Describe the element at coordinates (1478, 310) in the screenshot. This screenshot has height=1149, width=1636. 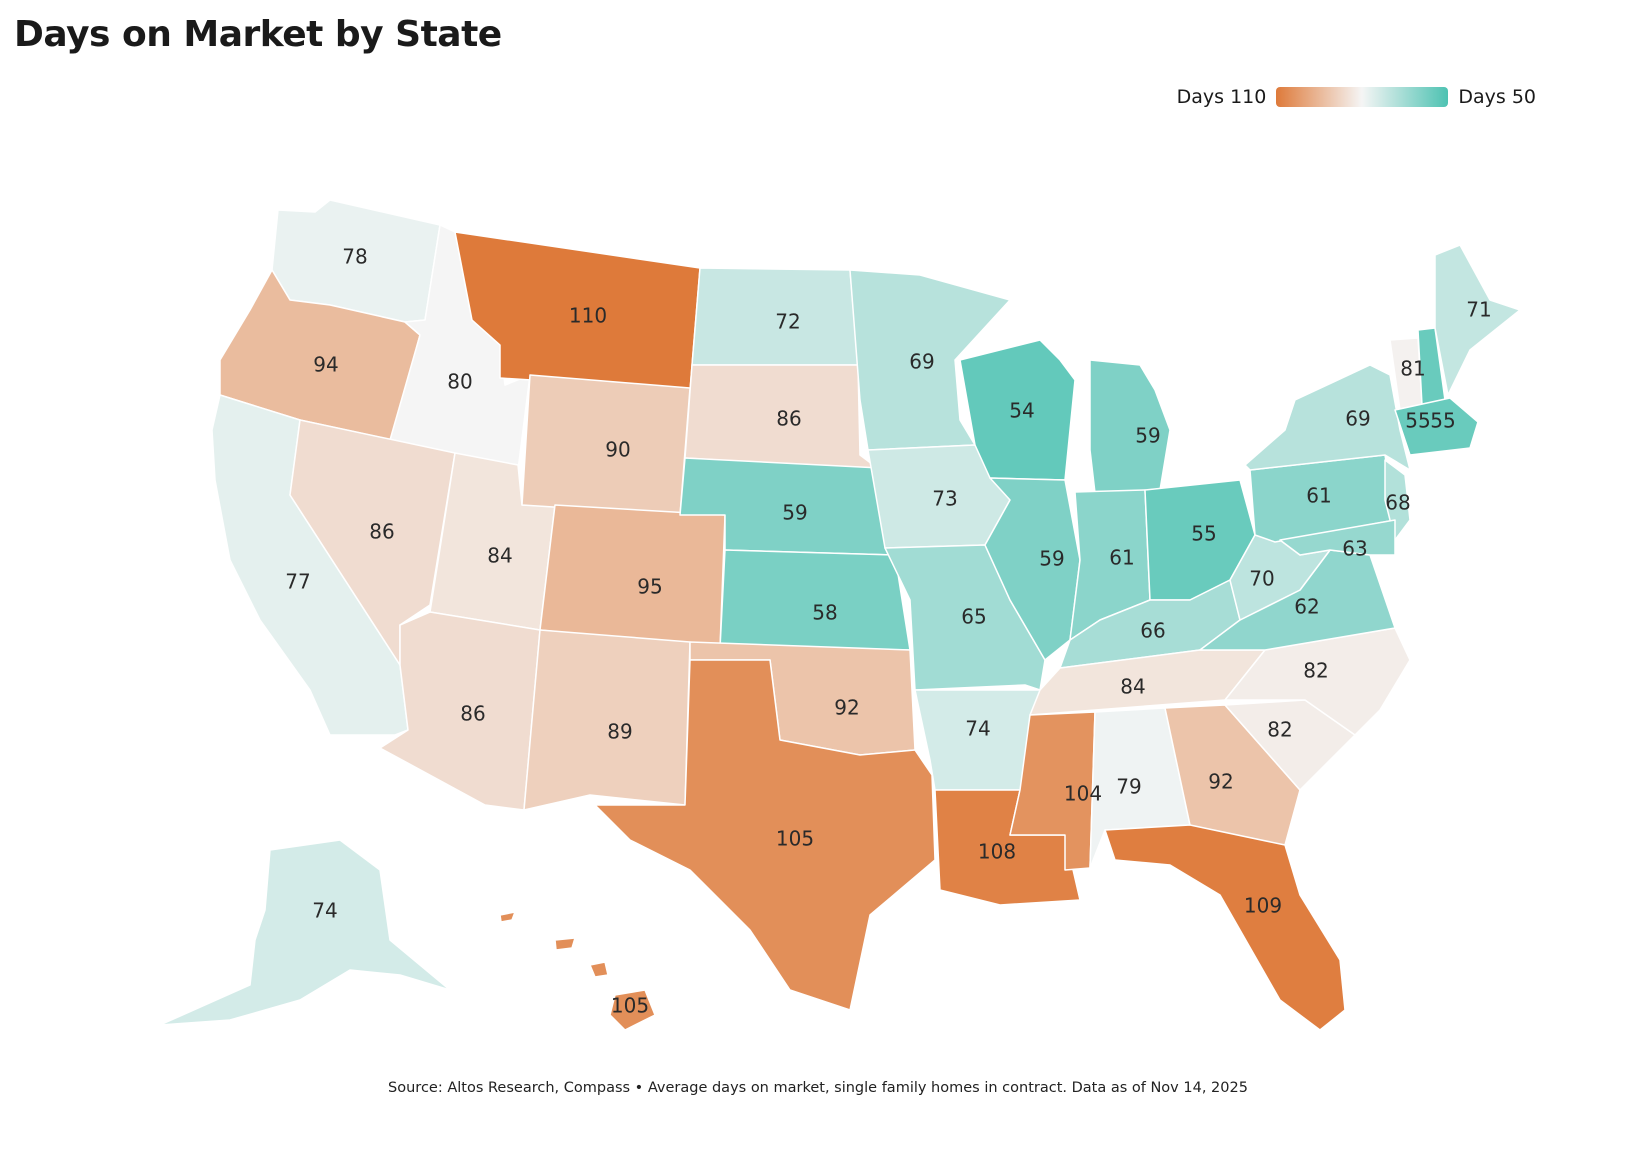
I see `state-value-me: 71` at that location.